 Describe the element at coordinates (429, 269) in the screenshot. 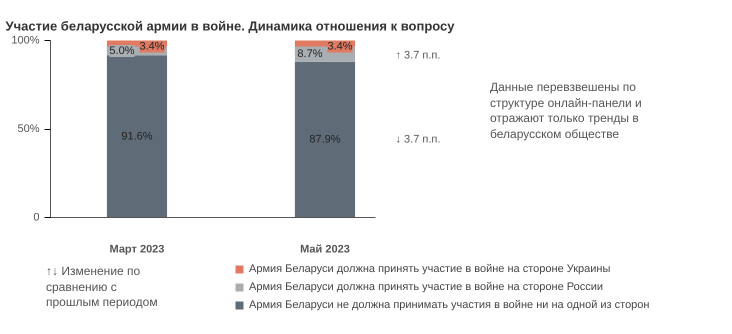

I see `legend-label: Армия Беларуси должна принять участие в войне на стороне Украины` at that location.